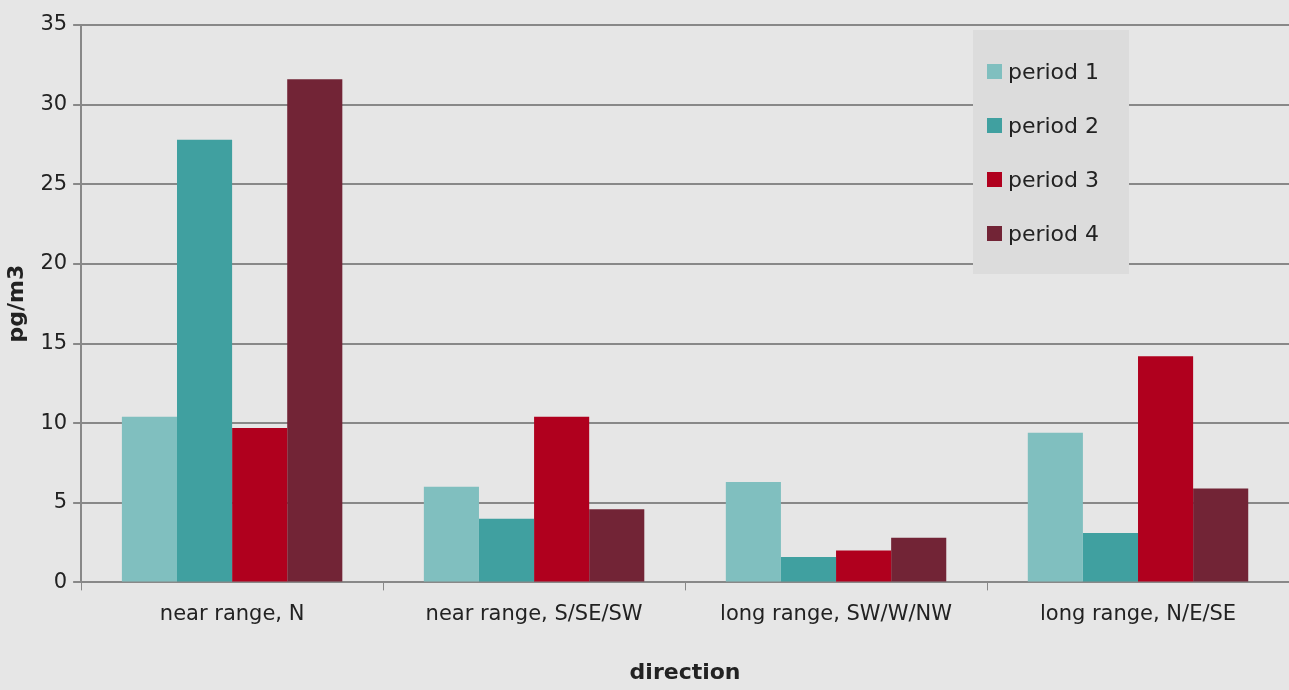 The width and height of the screenshot is (1289, 690). What do you see at coordinates (54, 182) in the screenshot?
I see `y-tick-label: 25` at bounding box center [54, 182].